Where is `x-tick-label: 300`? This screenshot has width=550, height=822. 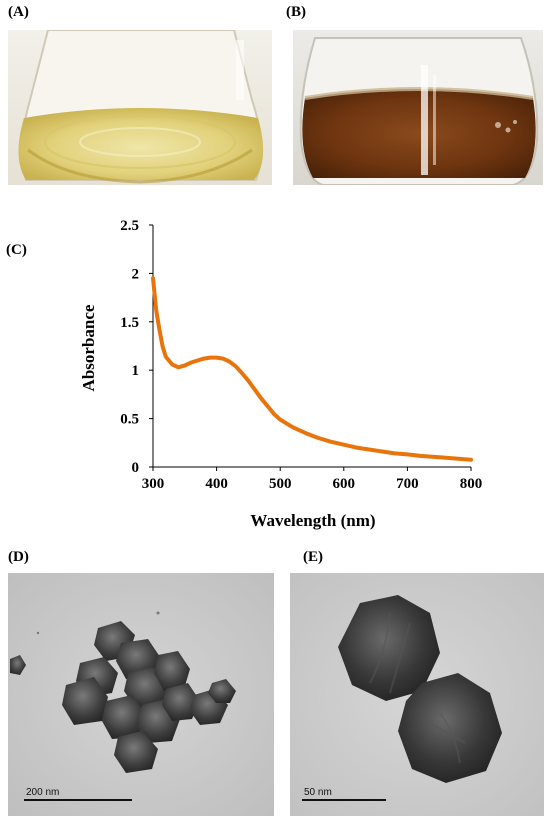 x-tick-label: 300 is located at coordinates (153, 484).